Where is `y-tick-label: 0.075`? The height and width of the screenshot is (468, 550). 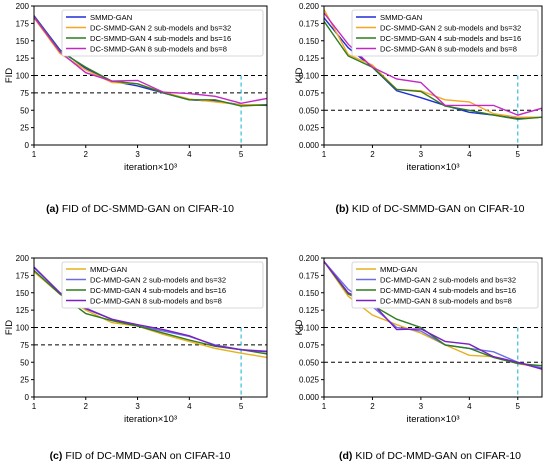
y-tick-label: 0.075 is located at coordinates (309, 93).